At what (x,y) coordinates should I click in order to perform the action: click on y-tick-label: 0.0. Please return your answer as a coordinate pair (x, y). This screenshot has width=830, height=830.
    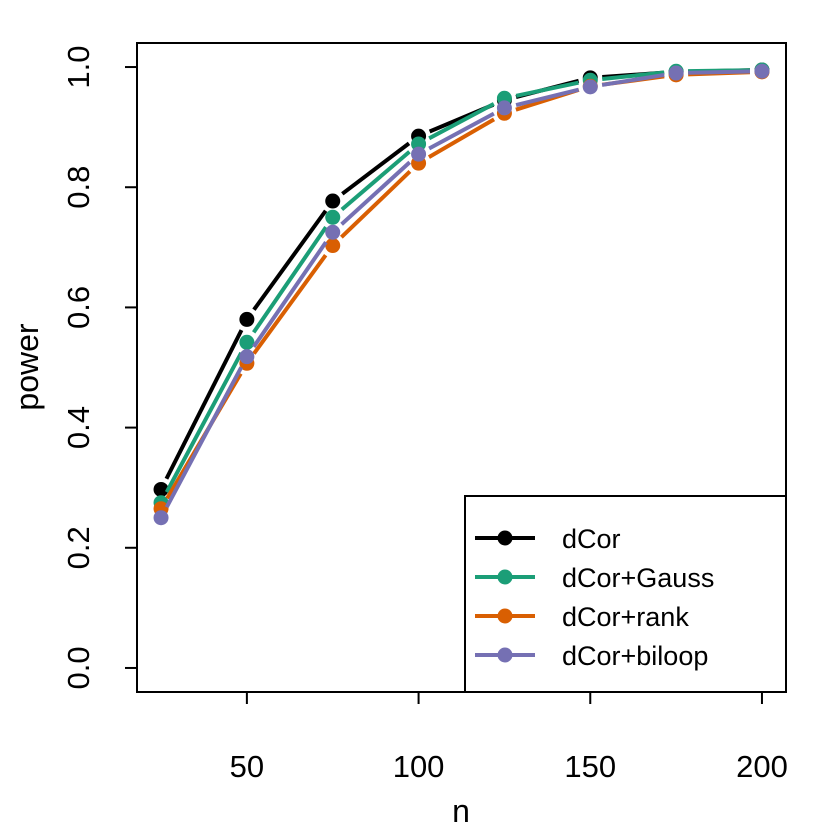
    Looking at the image, I should click on (78, 667).